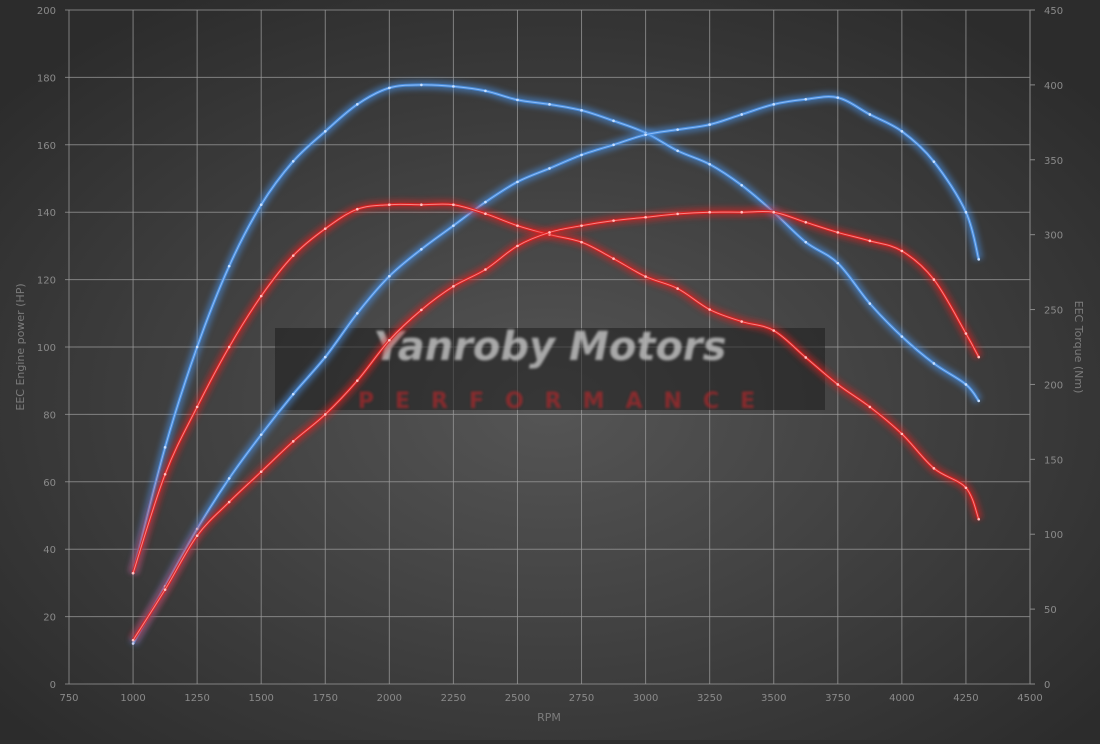  What do you see at coordinates (1053, 385) in the screenshot?
I see `y2-tick-label: 200` at bounding box center [1053, 385].